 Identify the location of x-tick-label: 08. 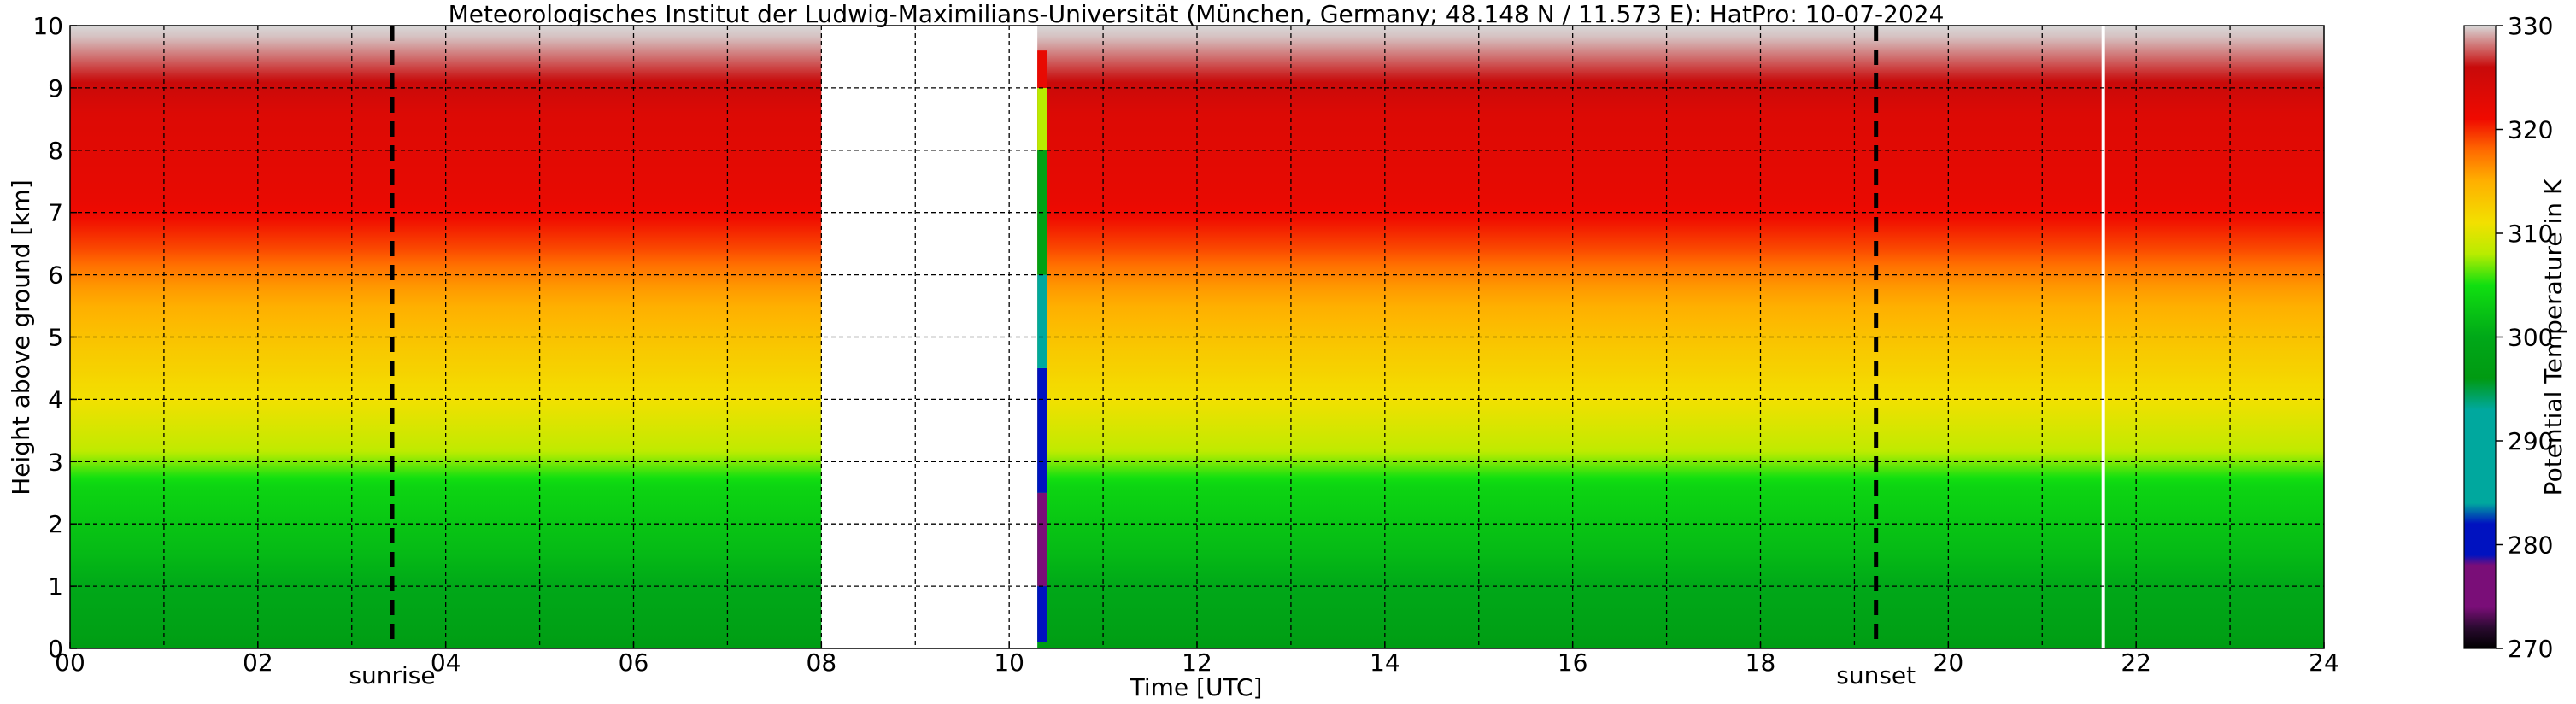
(822, 662).